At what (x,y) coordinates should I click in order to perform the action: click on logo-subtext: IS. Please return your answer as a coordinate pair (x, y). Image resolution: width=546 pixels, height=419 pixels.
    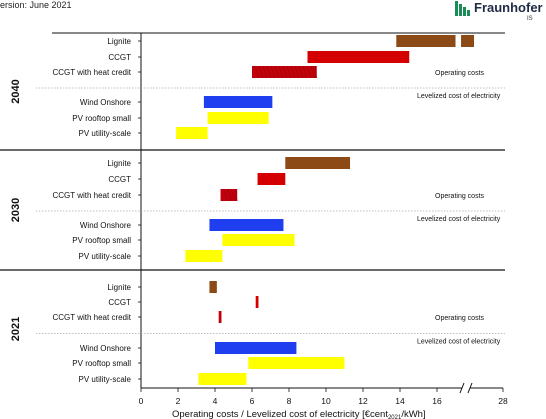
    Looking at the image, I should click on (530, 19).